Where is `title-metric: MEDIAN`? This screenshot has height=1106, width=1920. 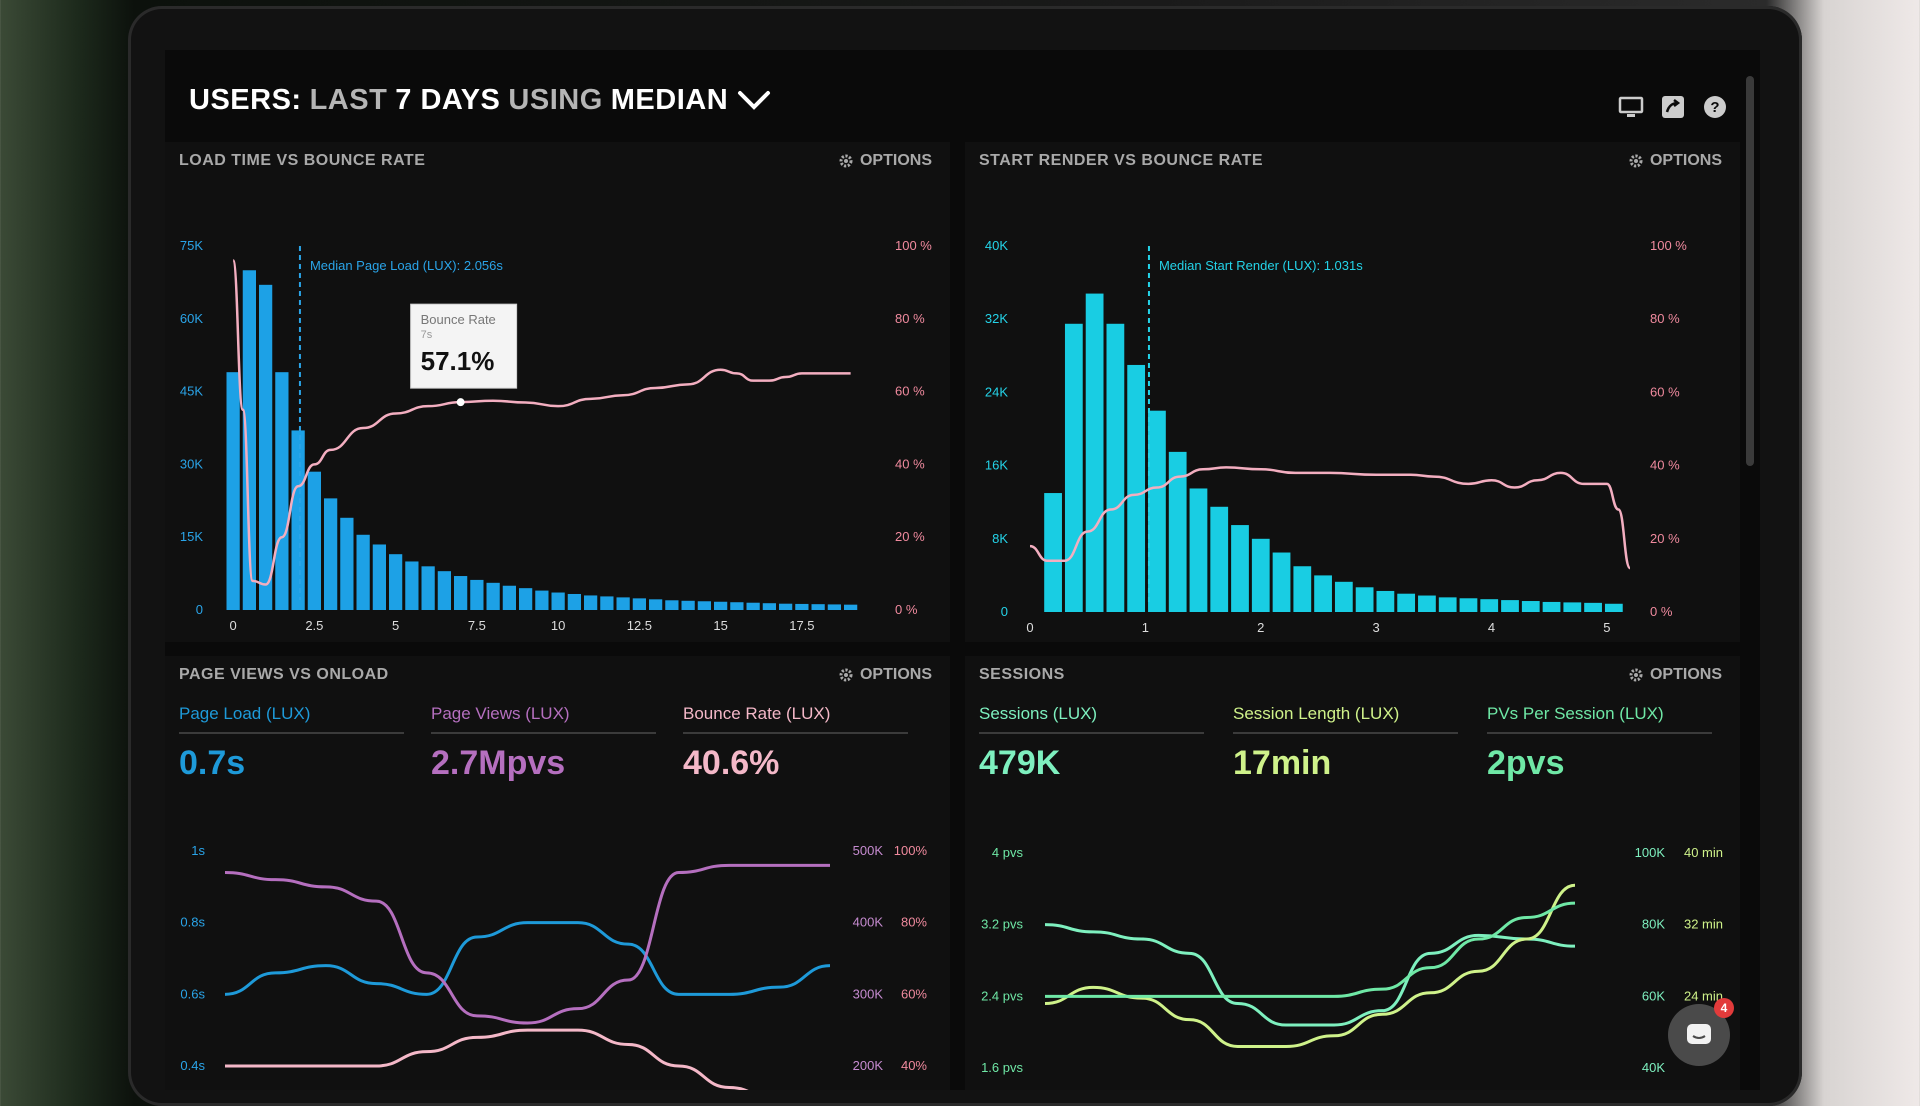
title-metric: MEDIAN is located at coordinates (669, 99).